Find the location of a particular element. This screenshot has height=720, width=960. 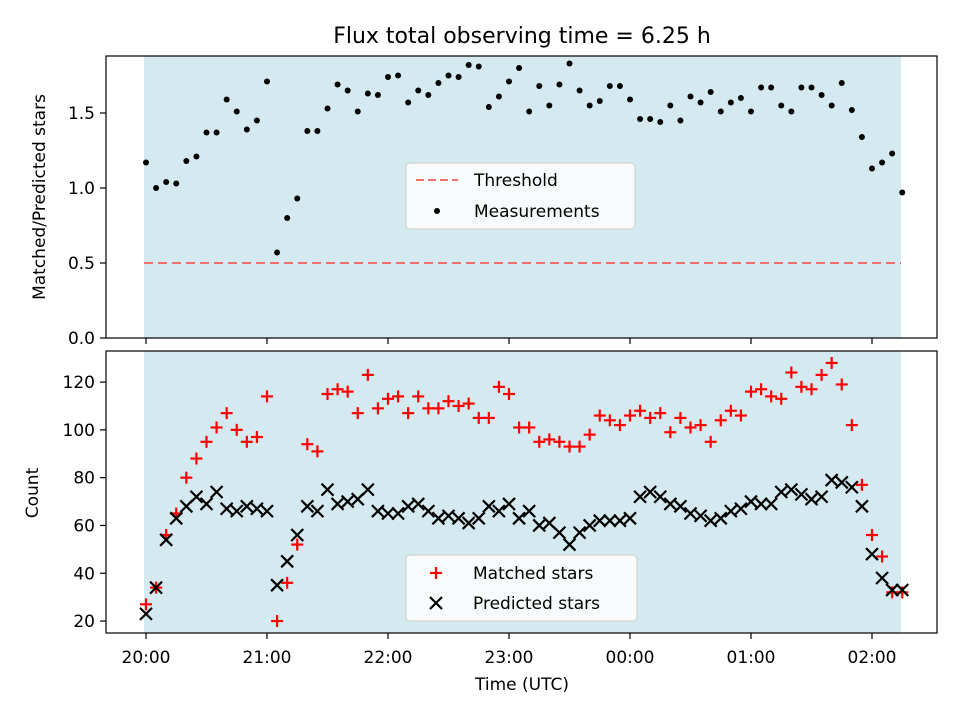

x-axis-label: Time (UTC) is located at coordinates (521, 685).